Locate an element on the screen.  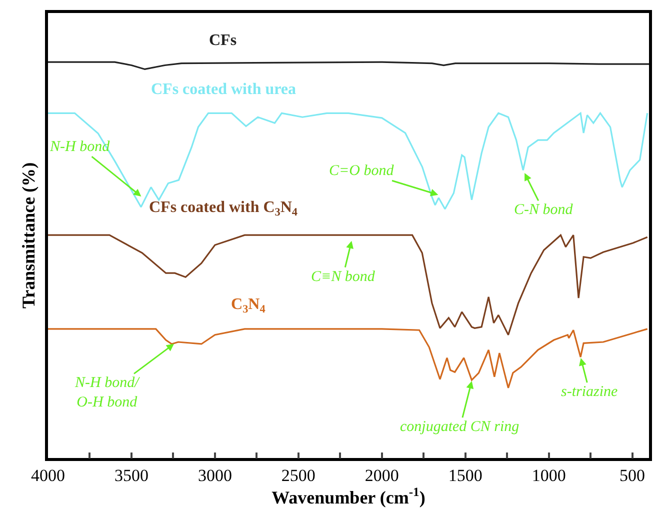
x-tick-label: 3000 is located at coordinates (215, 476).